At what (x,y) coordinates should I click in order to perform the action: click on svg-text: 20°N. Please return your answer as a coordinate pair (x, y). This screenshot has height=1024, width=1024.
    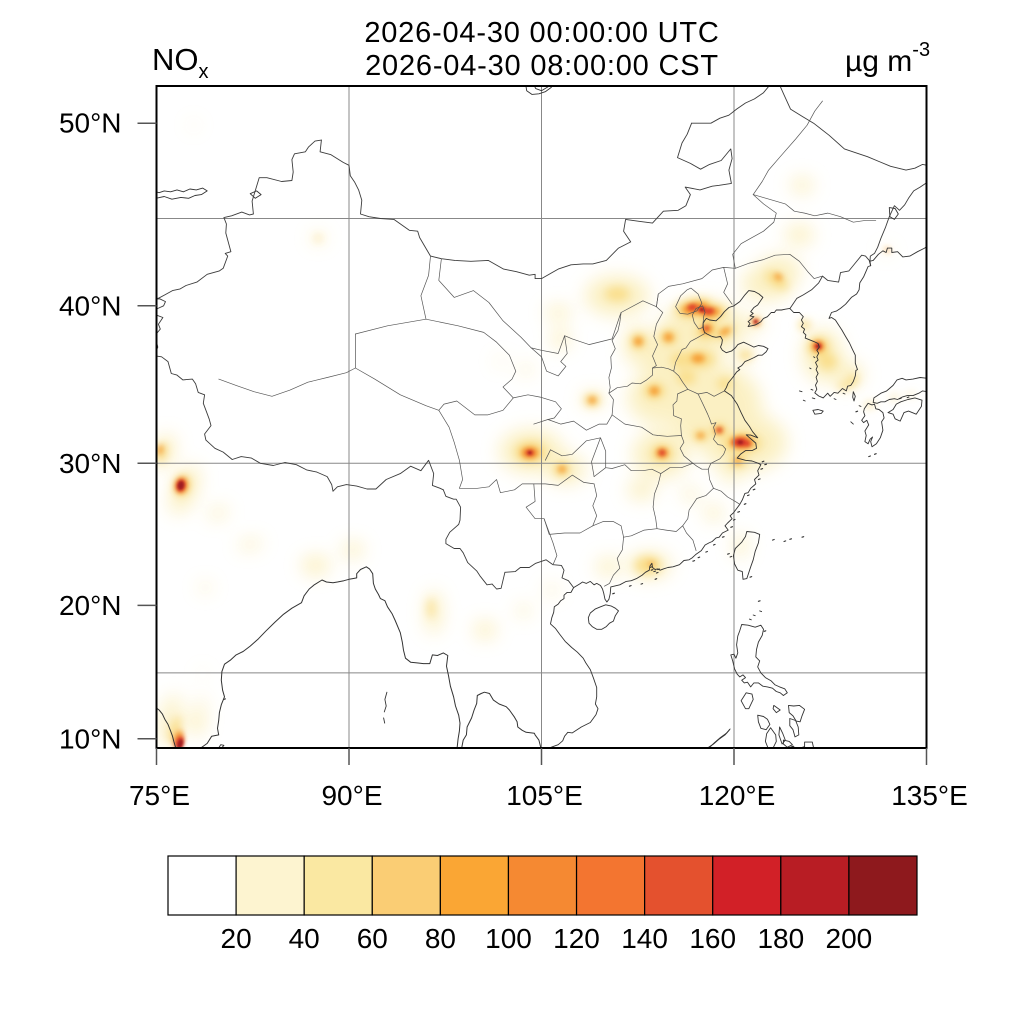
    Looking at the image, I should click on (90, 605).